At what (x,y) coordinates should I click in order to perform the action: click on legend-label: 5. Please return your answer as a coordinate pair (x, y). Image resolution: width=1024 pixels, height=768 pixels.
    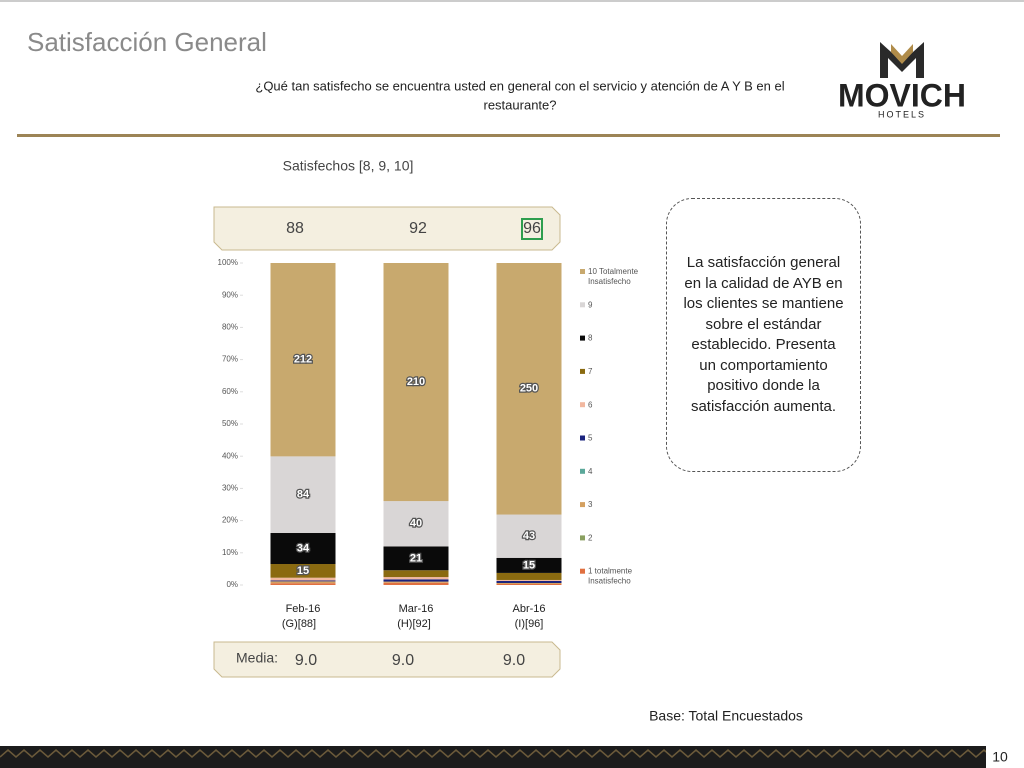
    Looking at the image, I should click on (590, 438).